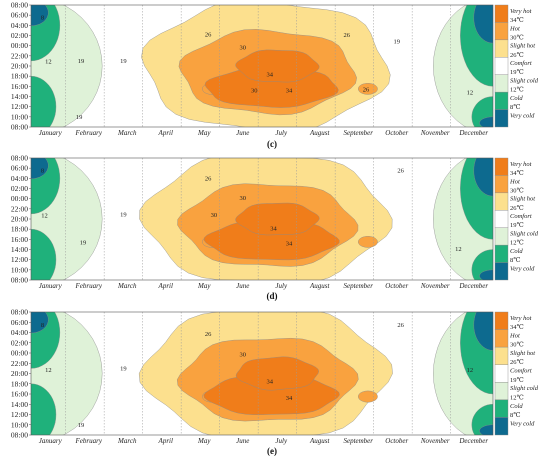 Image resolution: width=550 pixels, height=463 pixels. I want to click on legend-threshold: 30℃, so click(517, 345).